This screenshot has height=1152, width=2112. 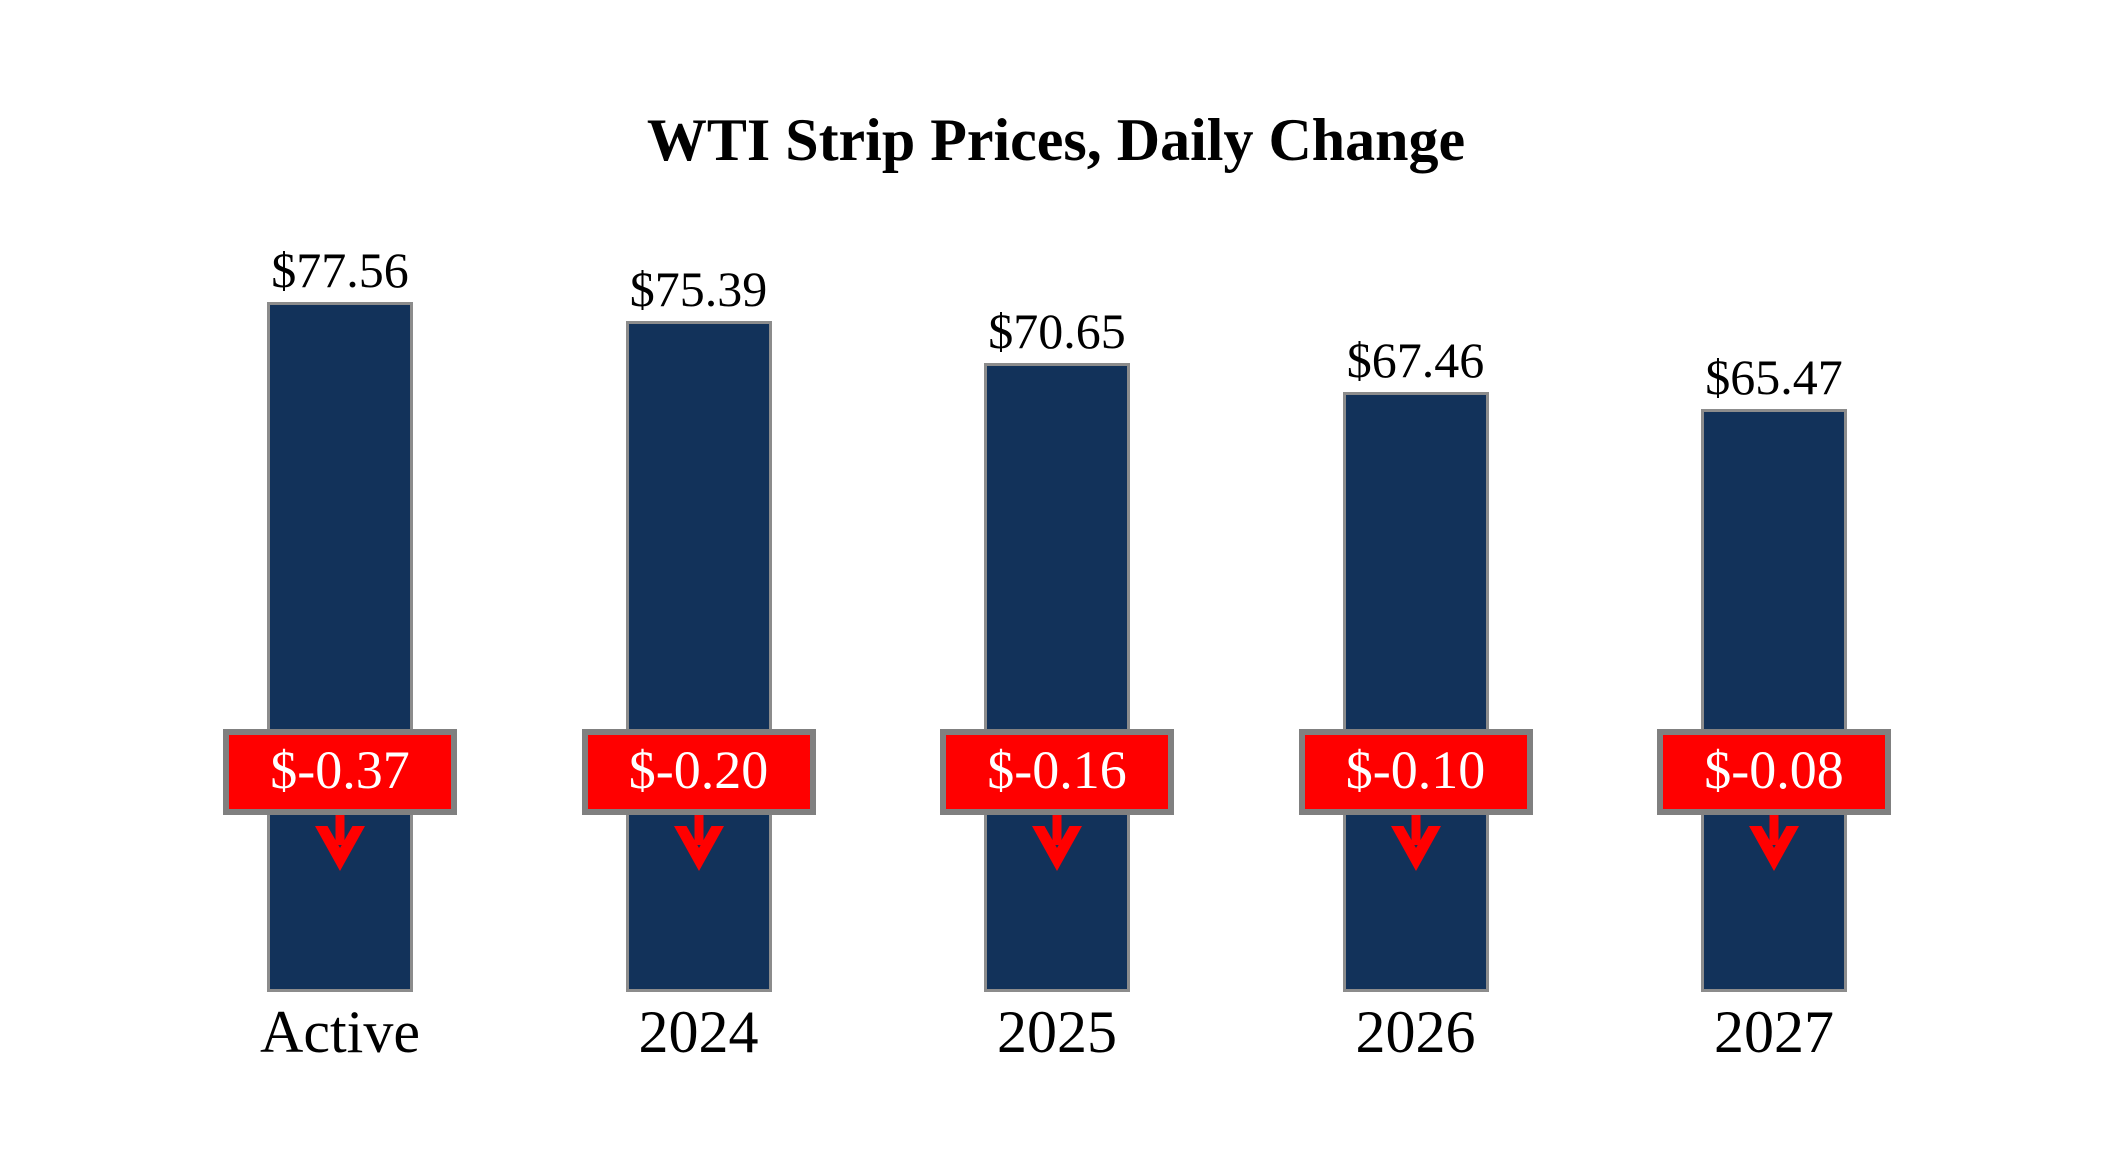 I want to click on category-label: 2025, so click(x=1057, y=1032).